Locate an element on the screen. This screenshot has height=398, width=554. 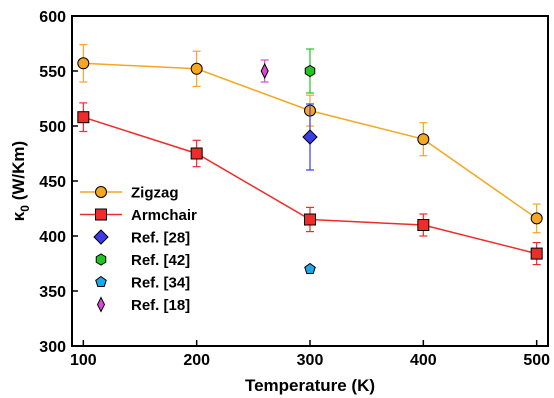
y-axis-unit: (W/Km) is located at coordinates (18, 173).